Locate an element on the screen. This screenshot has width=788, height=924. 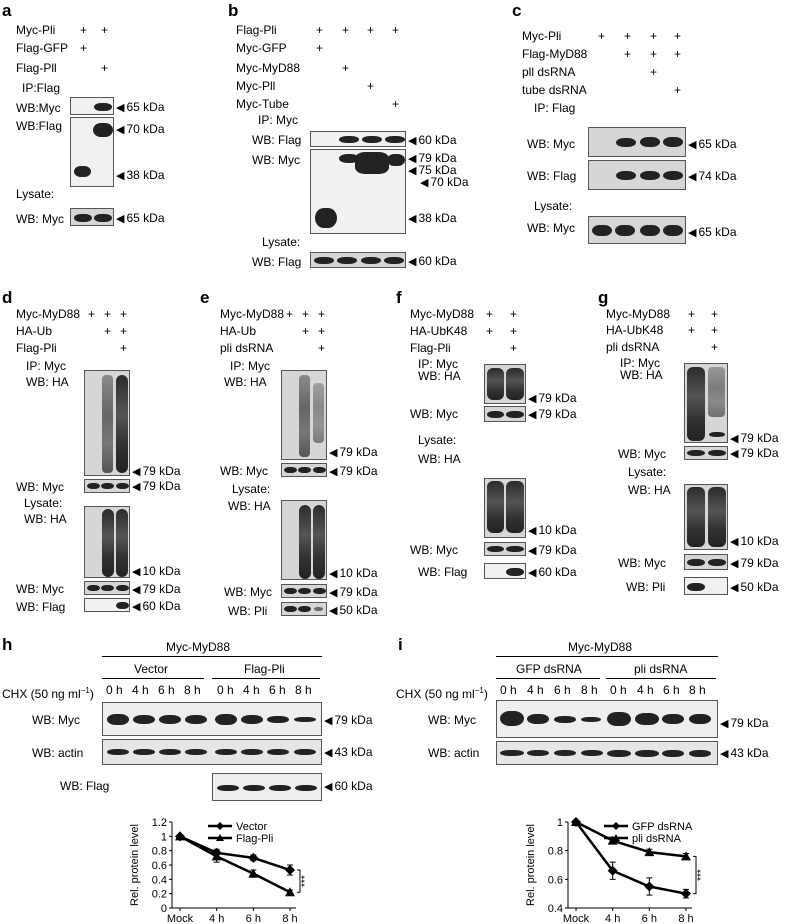
wb-label: WB:Flag is located at coordinates (39, 126).